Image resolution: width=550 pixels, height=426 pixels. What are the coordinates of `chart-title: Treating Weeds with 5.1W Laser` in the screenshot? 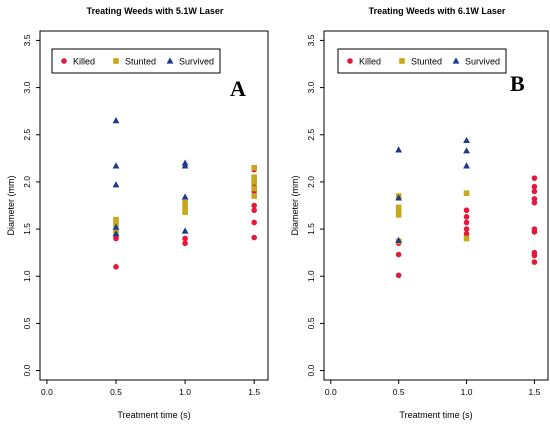 It's located at (155, 11).